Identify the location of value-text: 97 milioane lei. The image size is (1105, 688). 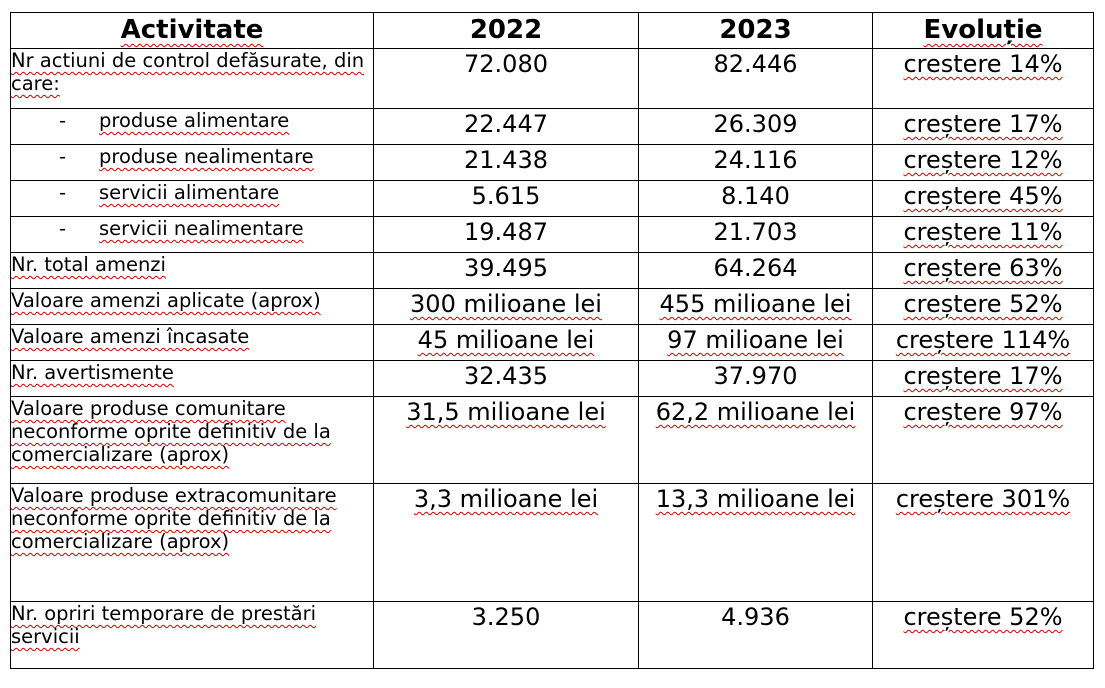
(755, 340).